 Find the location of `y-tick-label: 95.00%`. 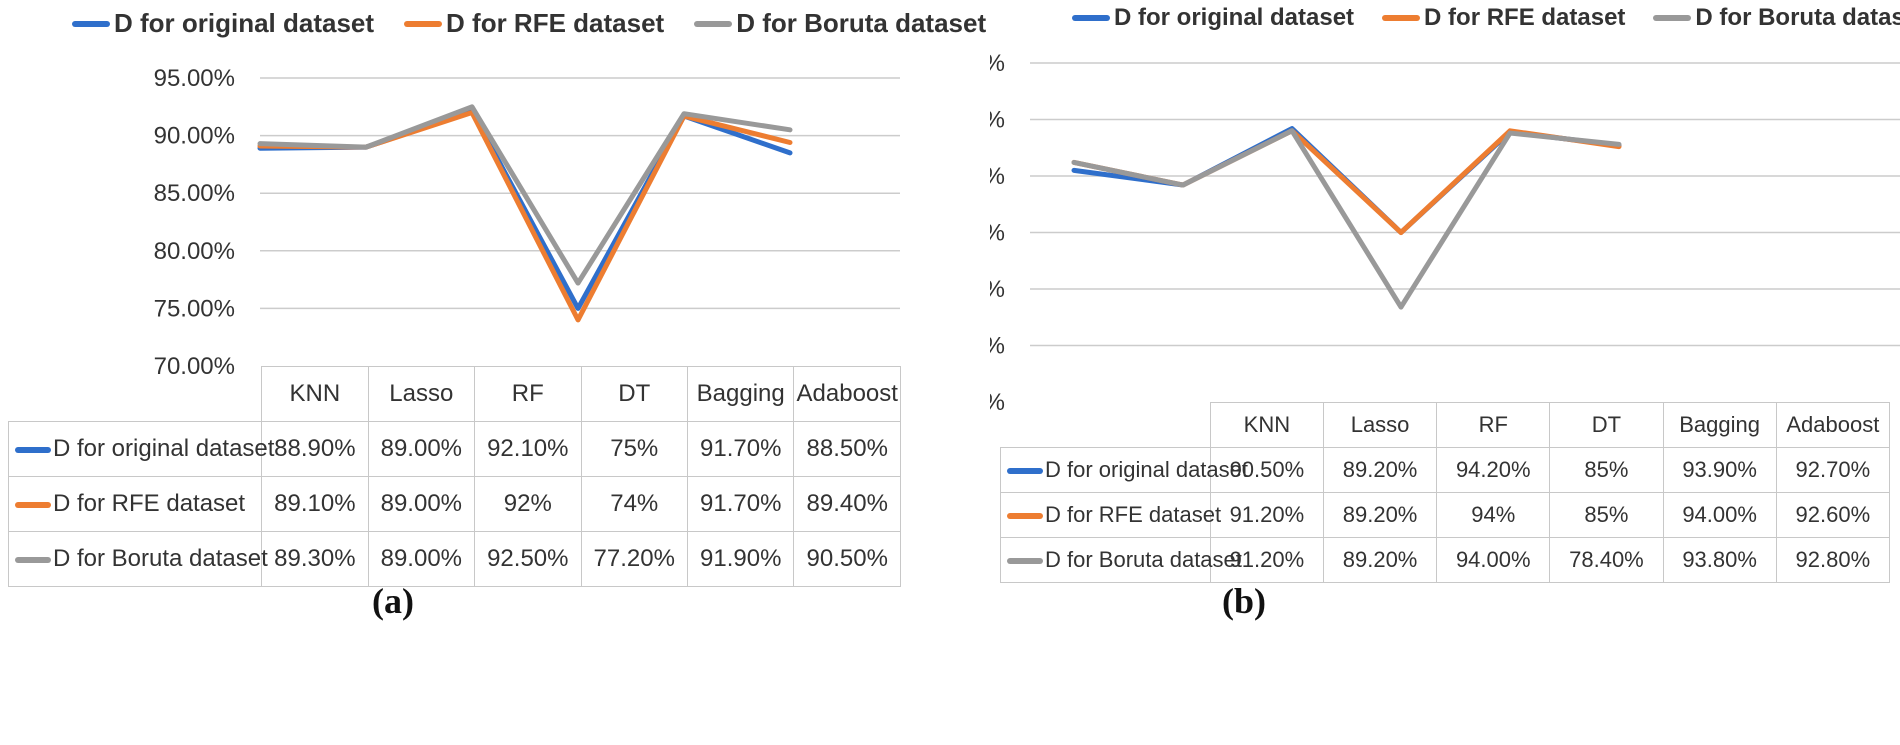

y-tick-label: 95.00% is located at coordinates (194, 78).